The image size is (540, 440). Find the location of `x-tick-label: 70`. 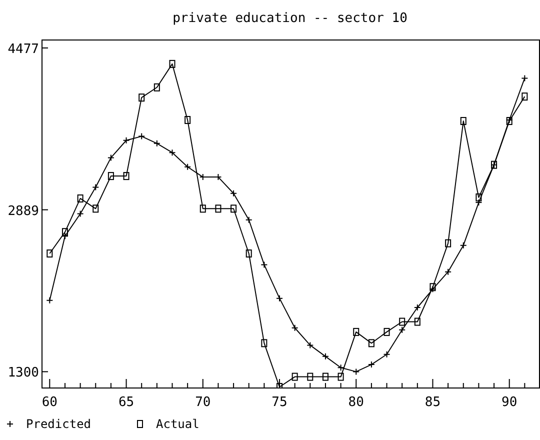

x-tick-label: 70 is located at coordinates (203, 402).